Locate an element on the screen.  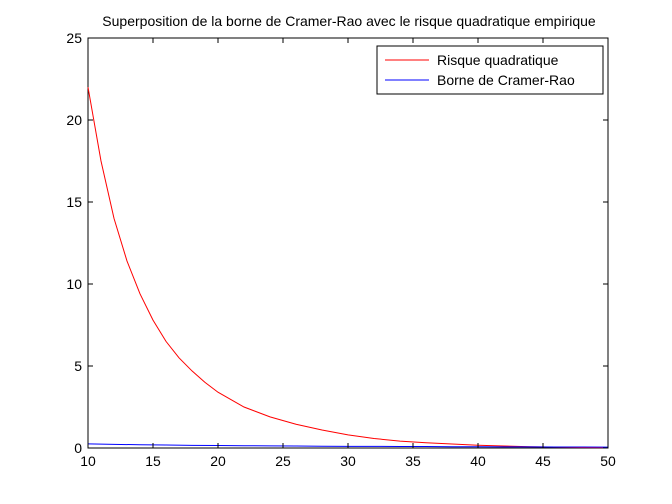
y-tick-label: 5 is located at coordinates (78, 366).